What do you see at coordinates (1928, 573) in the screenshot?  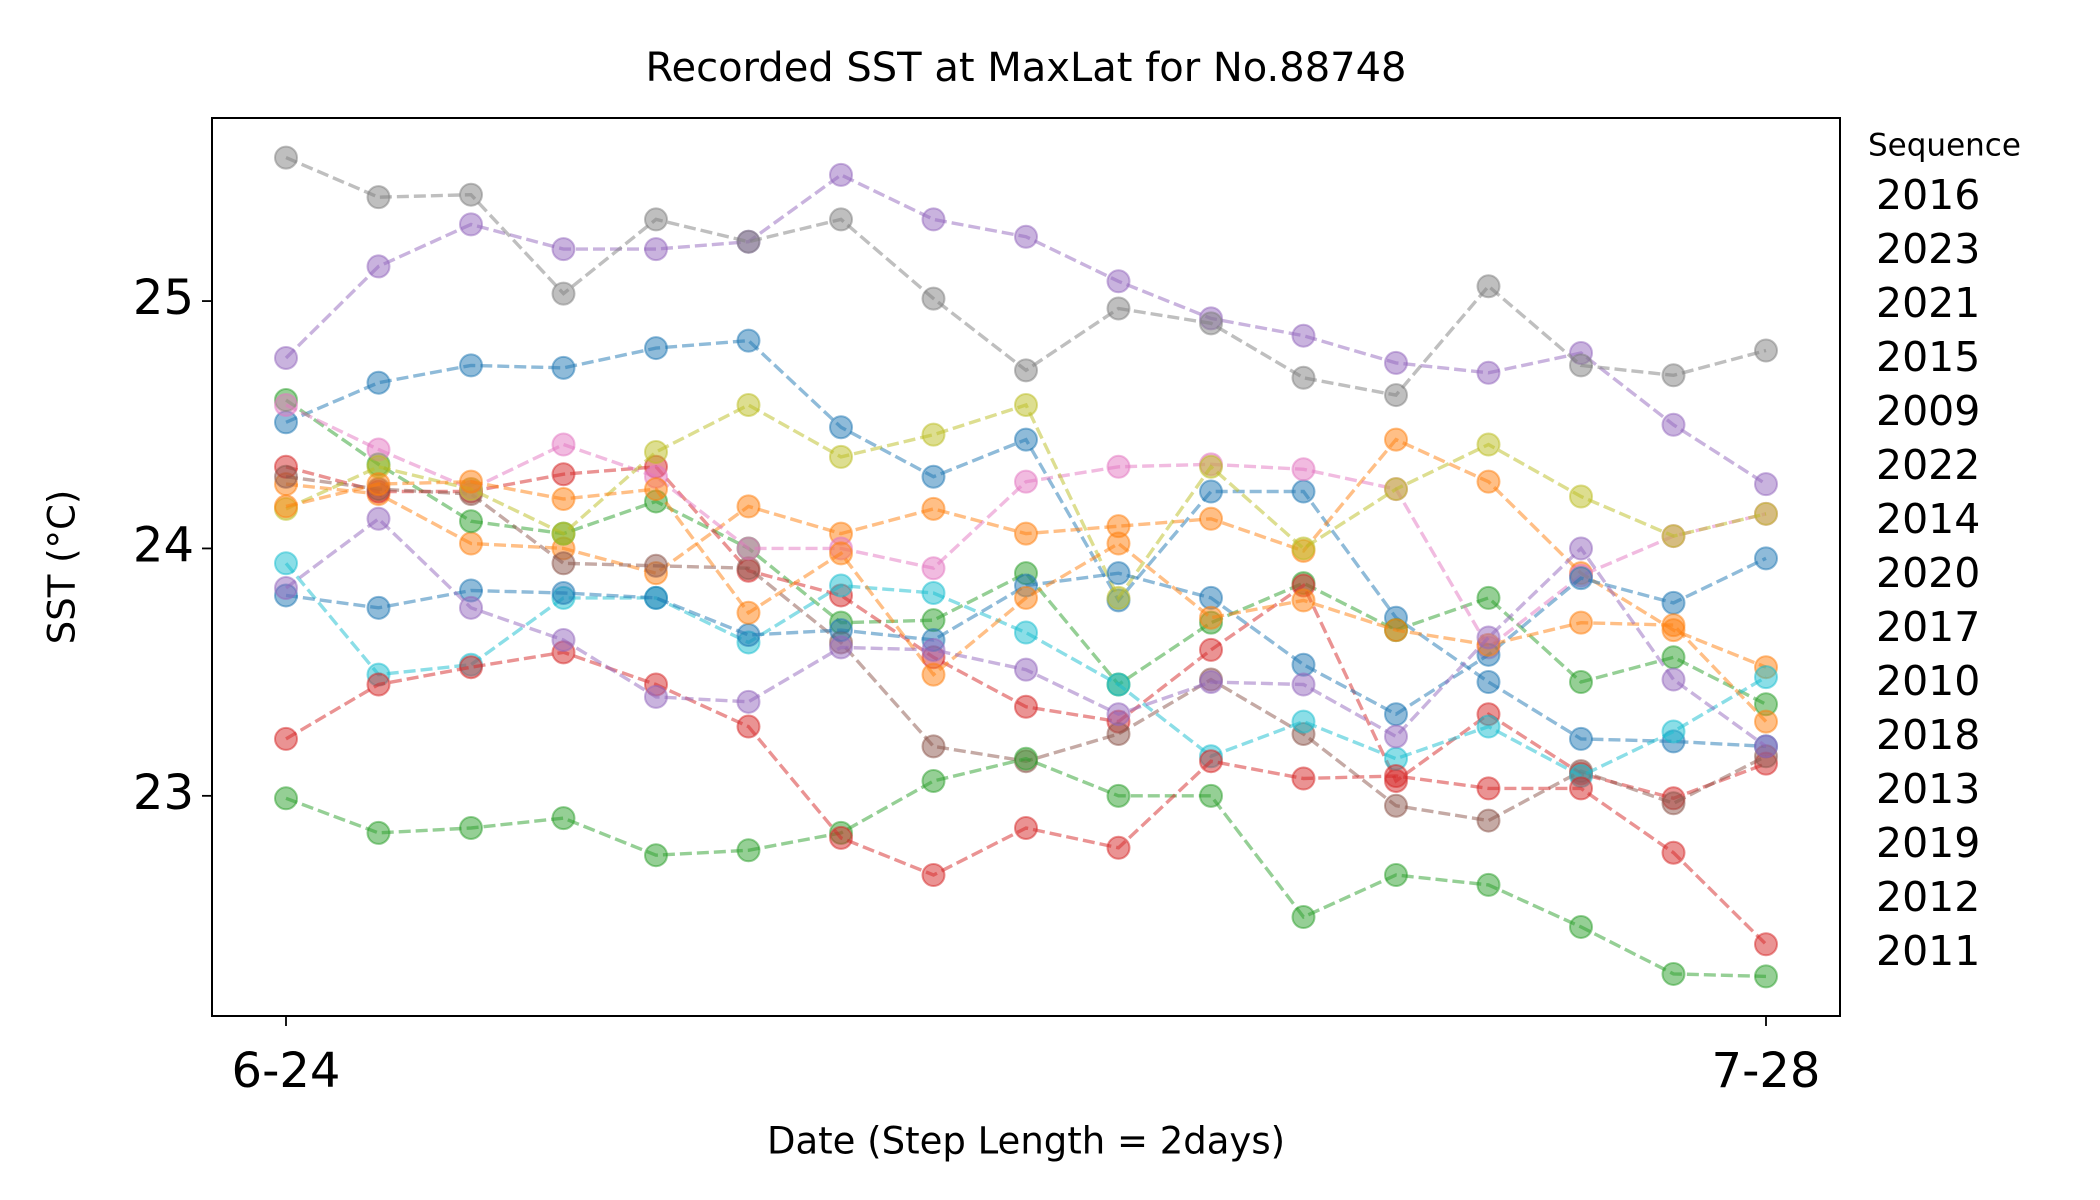 I see `legend-label: 2020` at bounding box center [1928, 573].